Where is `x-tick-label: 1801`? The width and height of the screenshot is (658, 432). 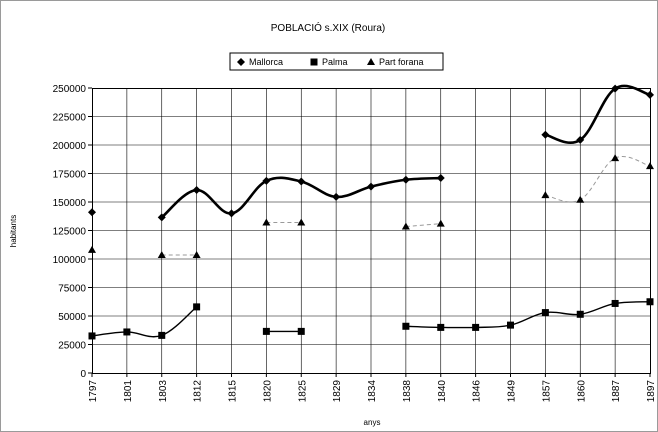 x-tick-label: 1801 is located at coordinates (128, 391).